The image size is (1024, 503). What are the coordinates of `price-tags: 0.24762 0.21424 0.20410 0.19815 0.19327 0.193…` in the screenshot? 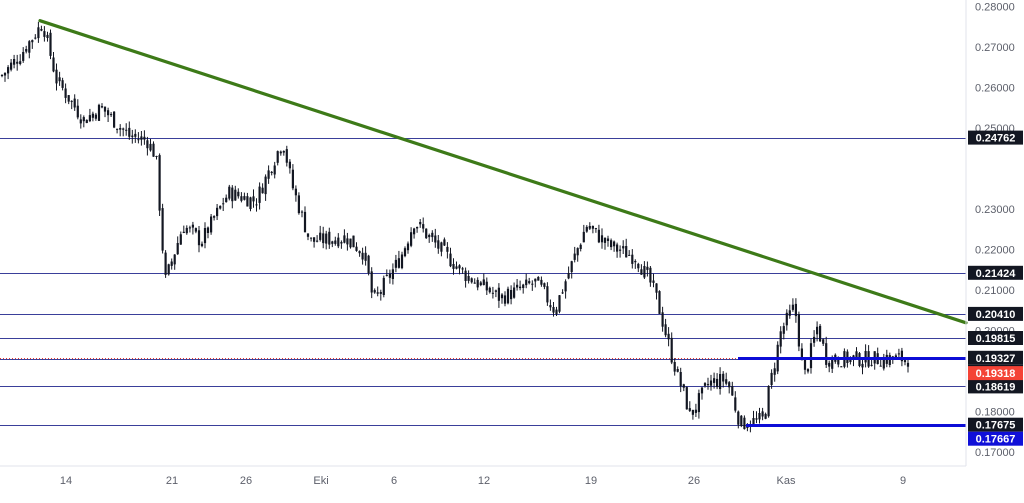 It's located at (995, 288).